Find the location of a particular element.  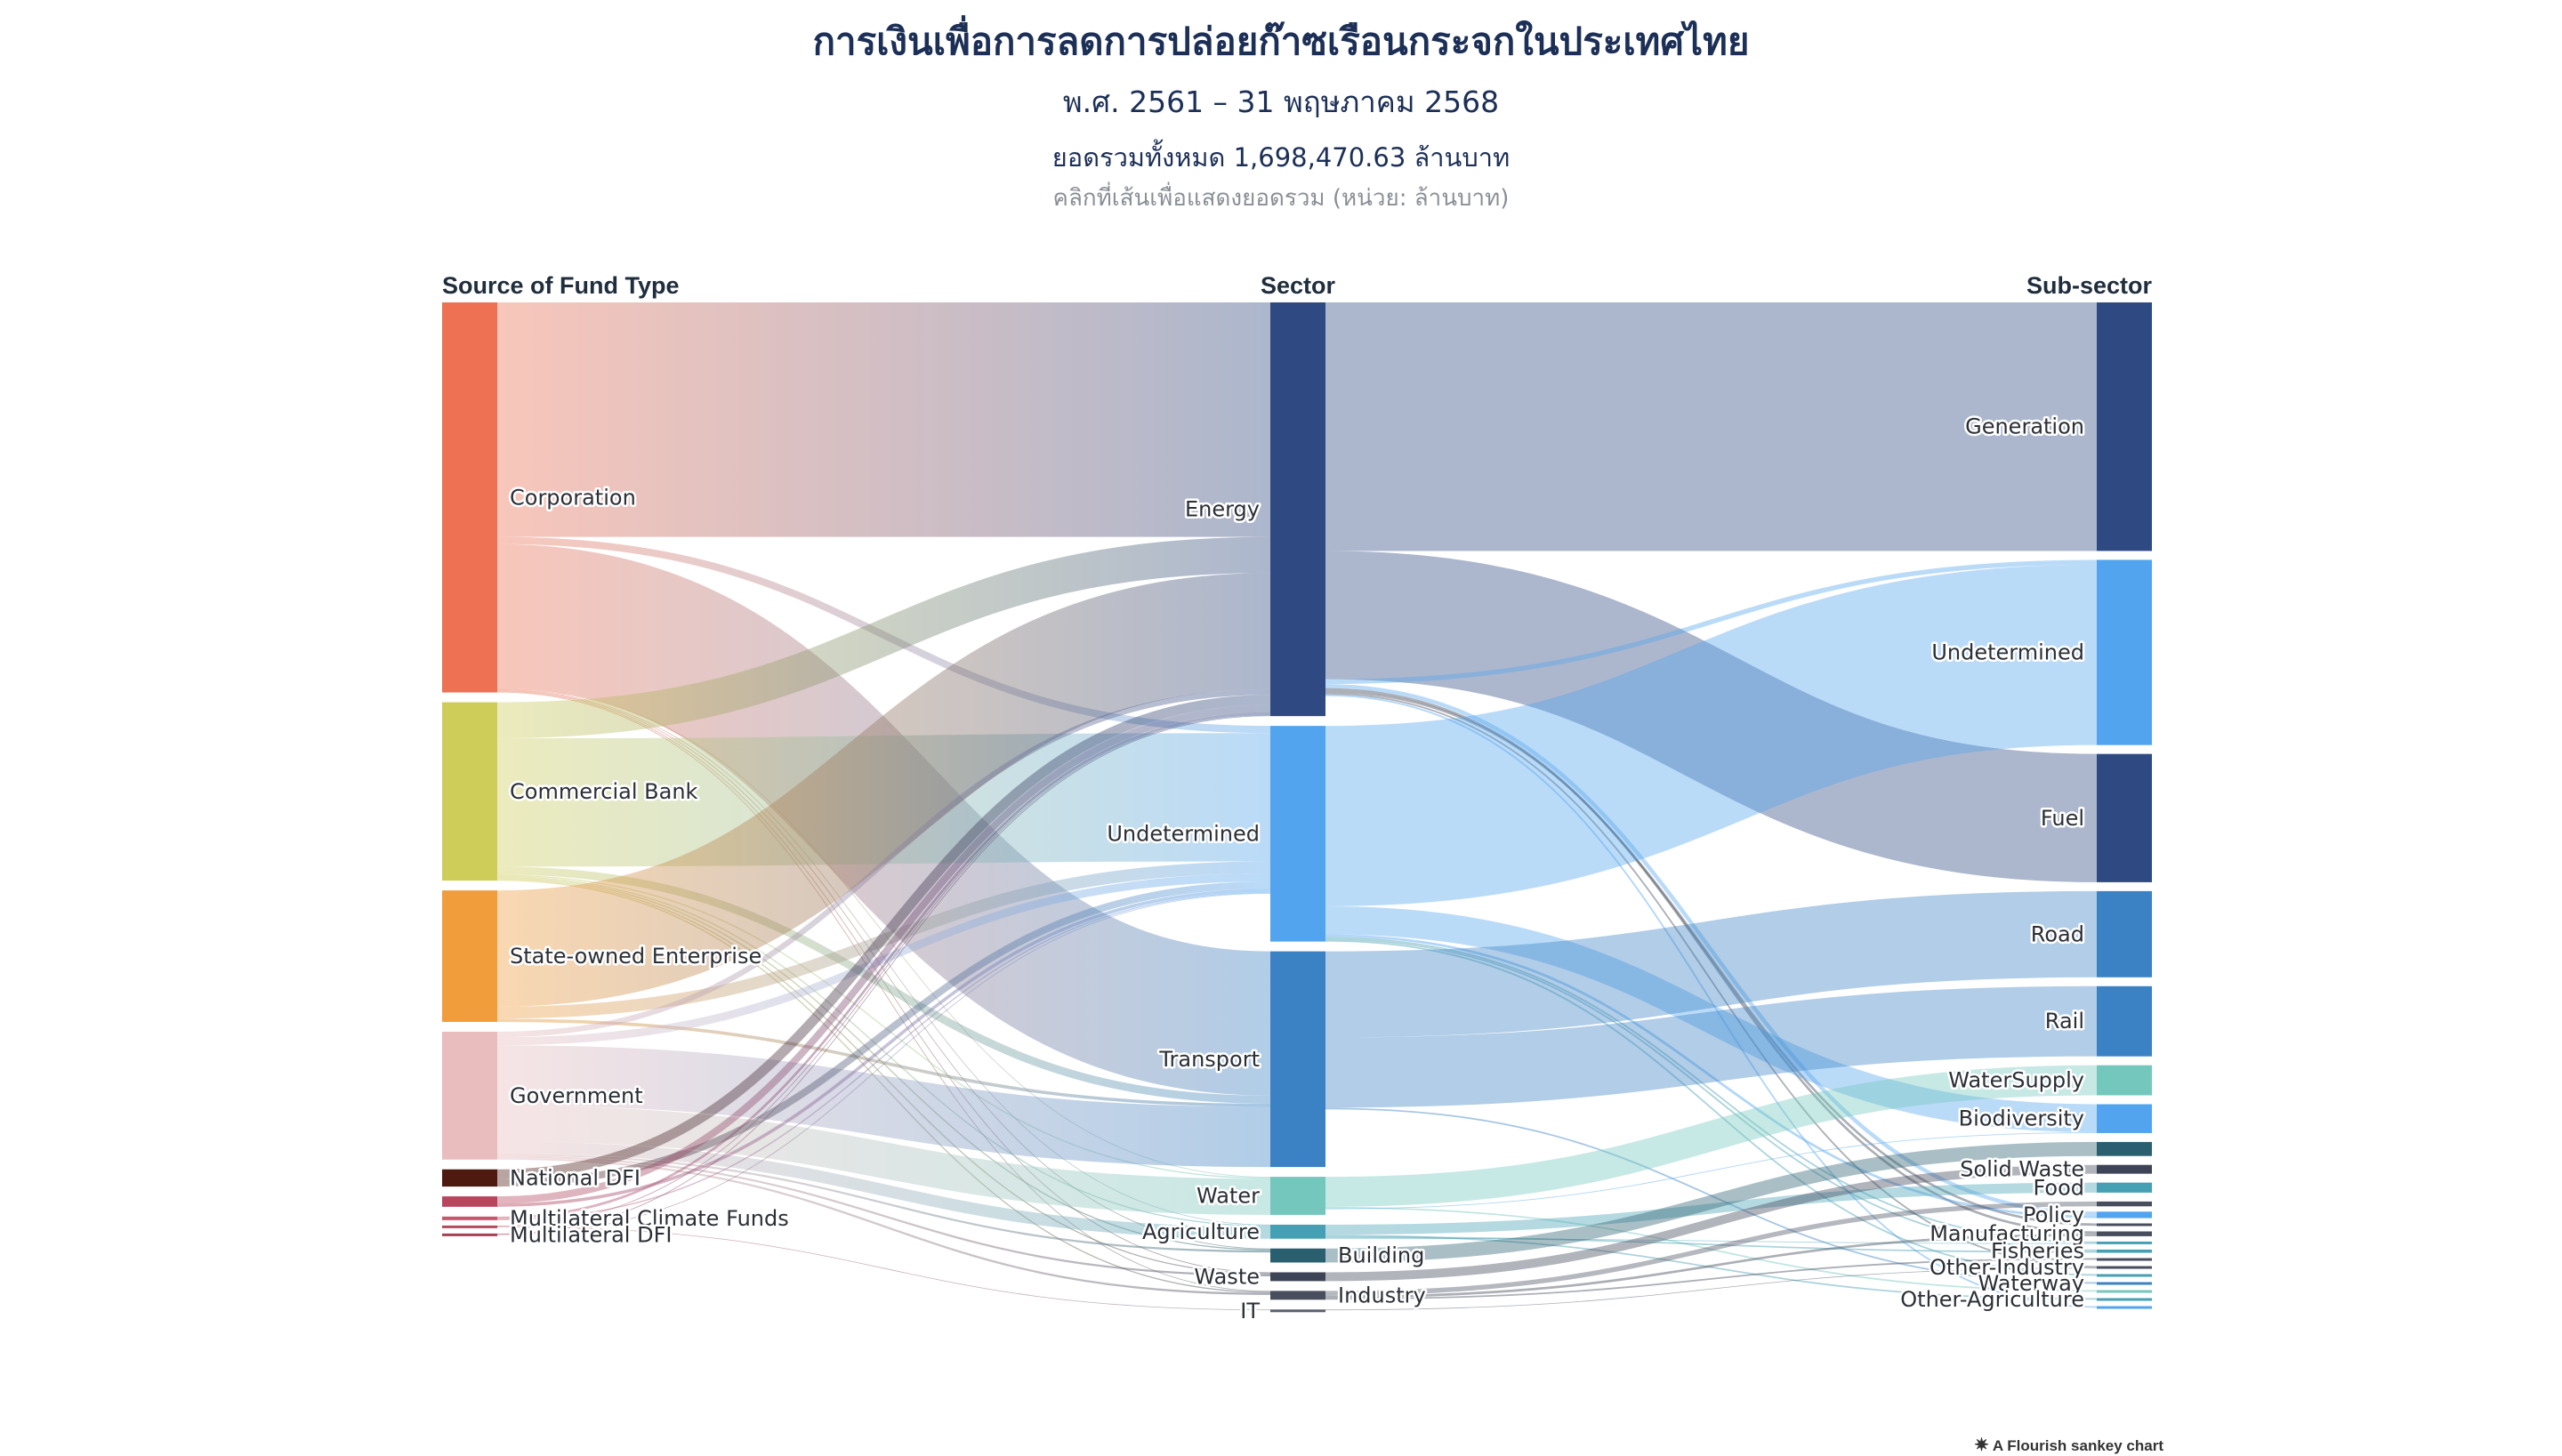

node-x7 is located at coordinates (2124, 1307).